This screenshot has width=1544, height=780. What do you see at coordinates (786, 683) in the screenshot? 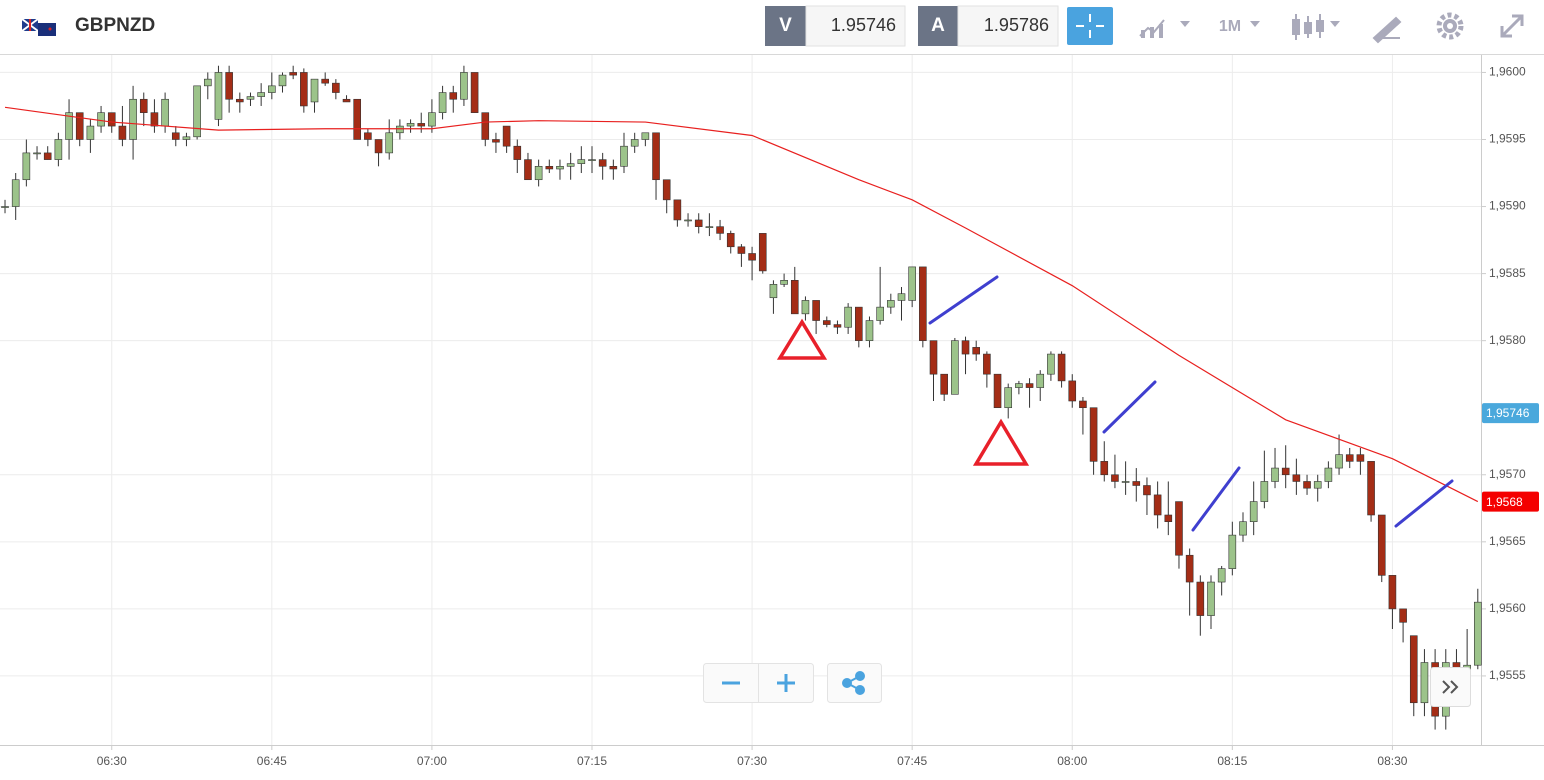
I see `zoom-in` at bounding box center [786, 683].